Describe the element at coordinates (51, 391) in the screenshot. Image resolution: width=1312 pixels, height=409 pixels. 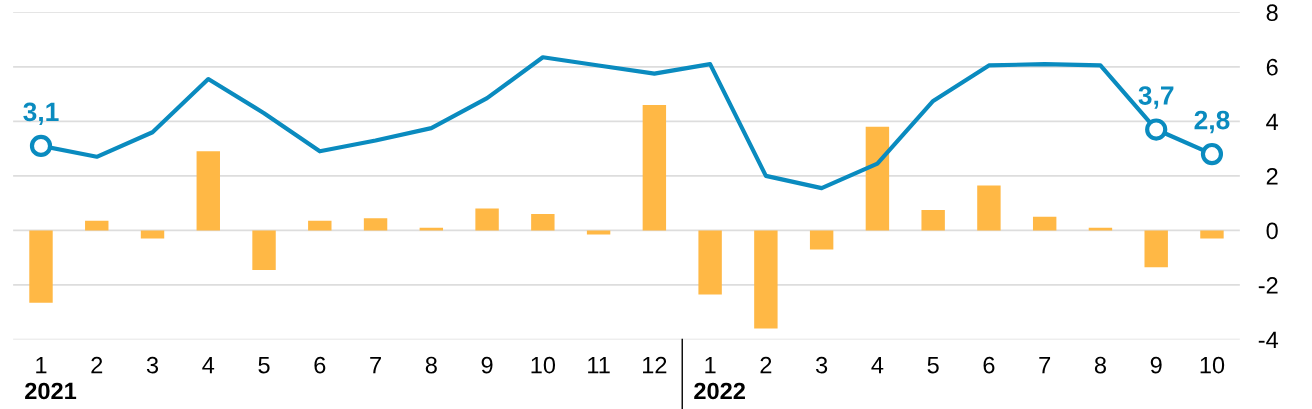
I see `text: 2021` at that location.